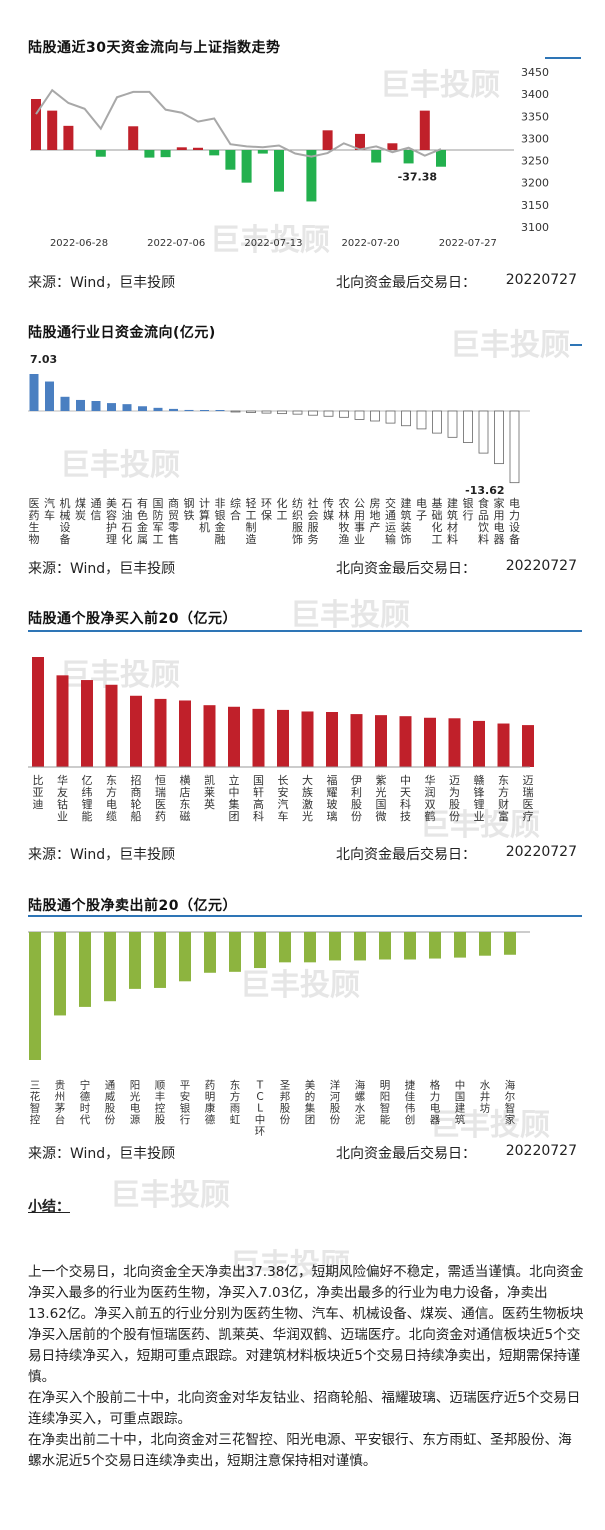 The width and height of the screenshot is (605, 1530). Describe the element at coordinates (468, 243) in the screenshot. I see `x-tick-label: 2022-07-27` at that location.